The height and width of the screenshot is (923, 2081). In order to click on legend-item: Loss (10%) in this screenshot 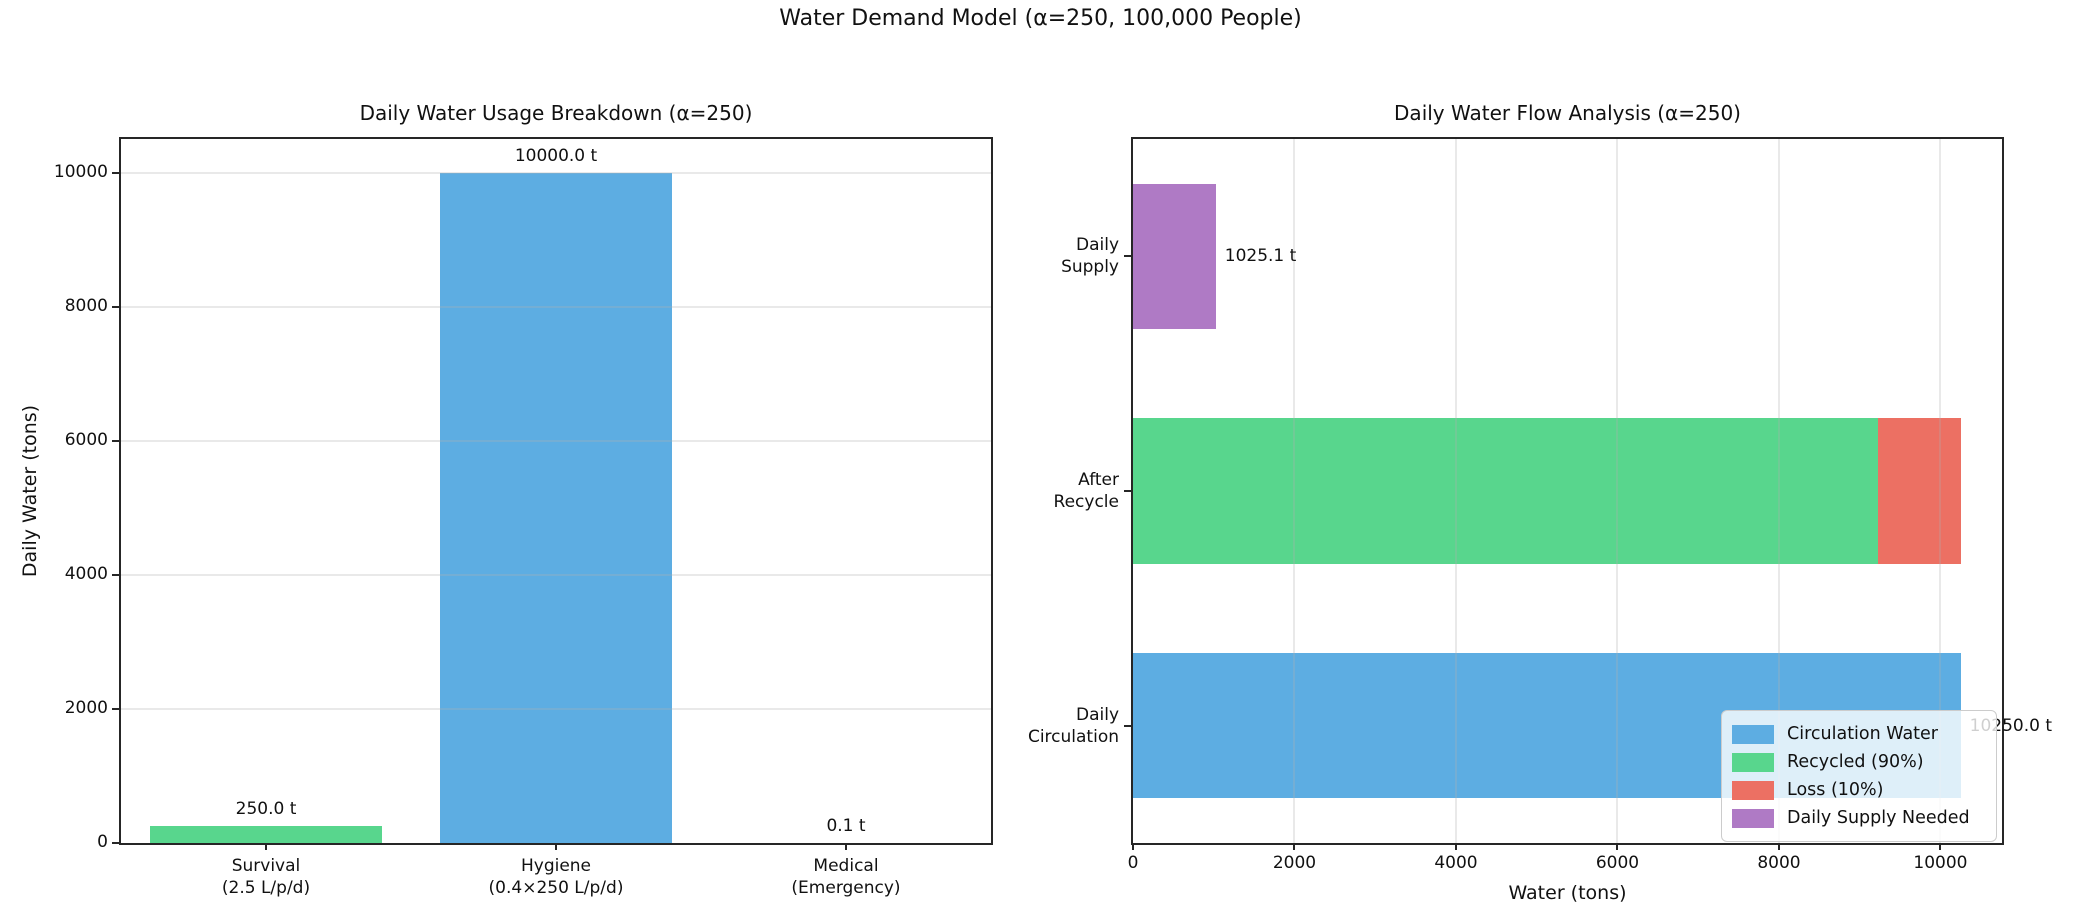, I will do `click(1858, 790)`.